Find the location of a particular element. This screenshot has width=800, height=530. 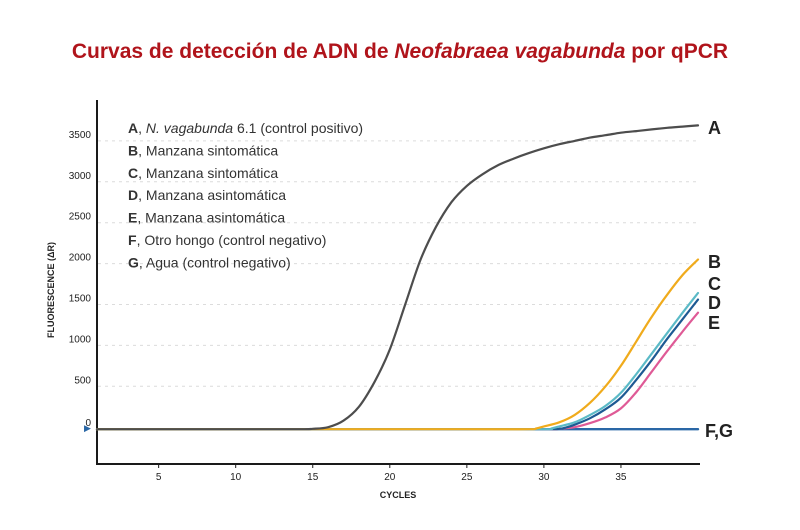

y-tick-label: 2000 is located at coordinates (80, 258).